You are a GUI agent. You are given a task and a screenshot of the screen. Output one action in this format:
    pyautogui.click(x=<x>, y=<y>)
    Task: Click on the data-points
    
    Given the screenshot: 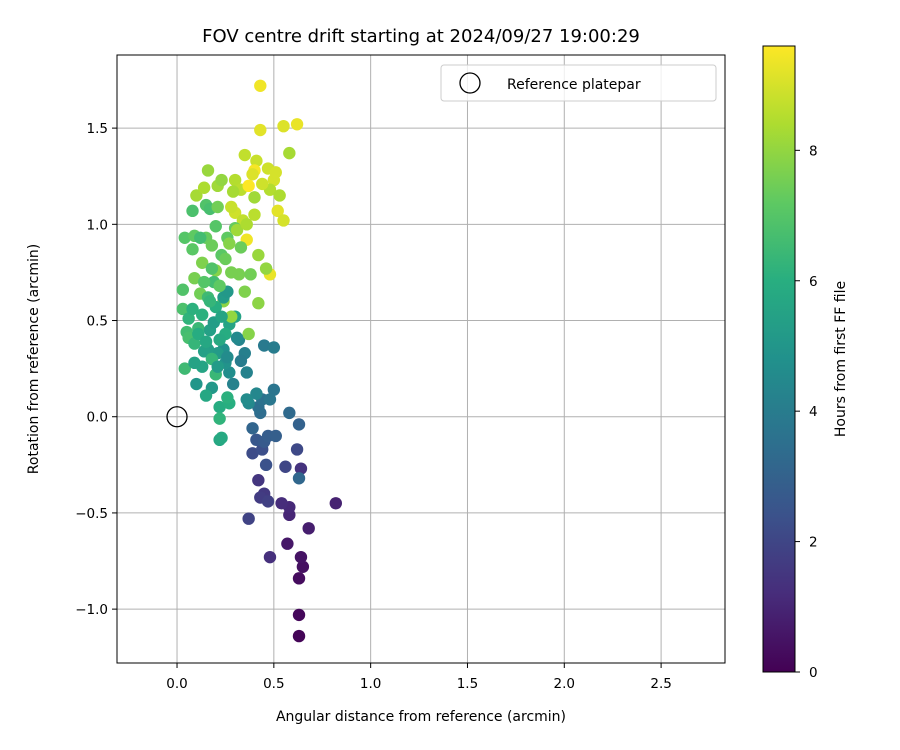 What is the action you would take?
    pyautogui.click(x=259, y=361)
    